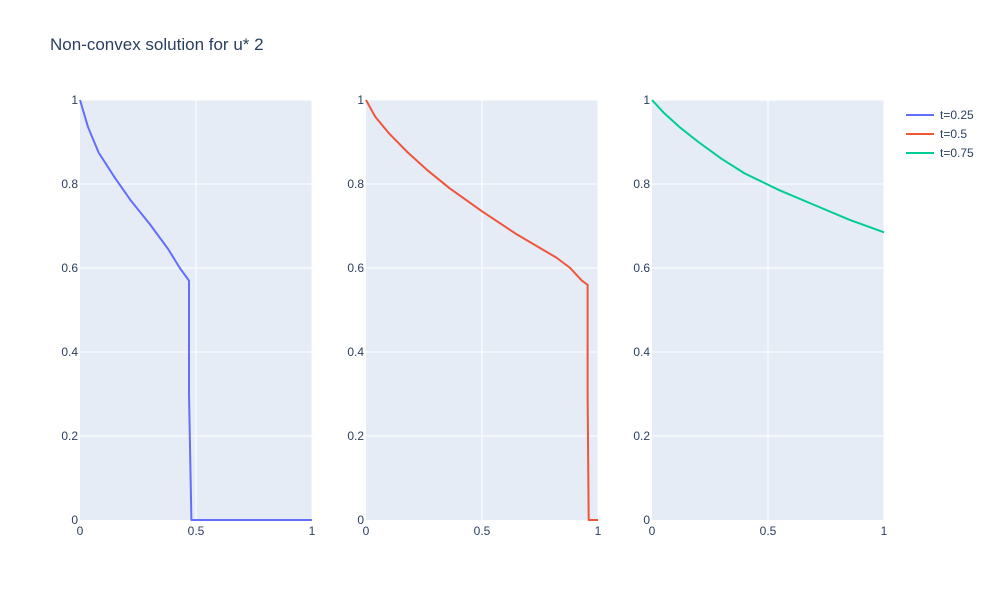 This screenshot has width=1000, height=600. Describe the element at coordinates (957, 153) in the screenshot. I see `legend-label: t=0.75` at that location.